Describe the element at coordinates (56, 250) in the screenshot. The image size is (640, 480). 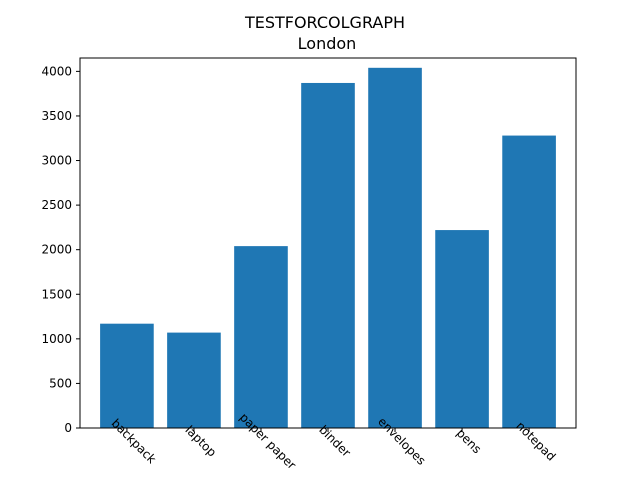
I see `y-tick-label: 2000` at that location.